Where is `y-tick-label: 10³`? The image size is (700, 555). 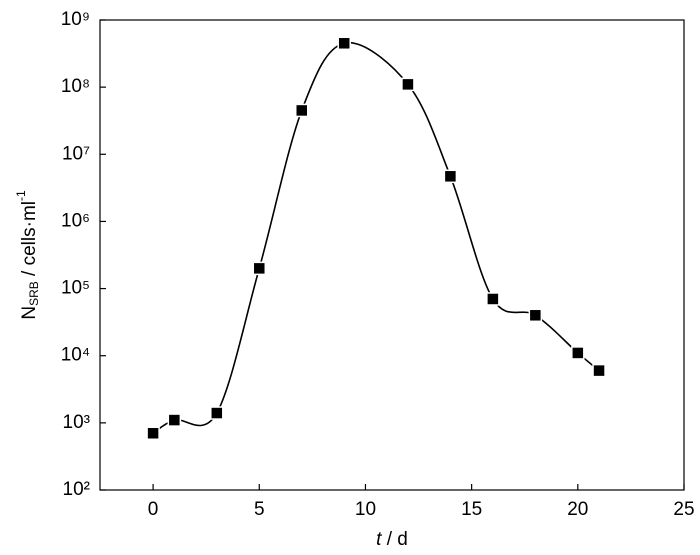
y-tick-label: 10³ is located at coordinates (76, 422).